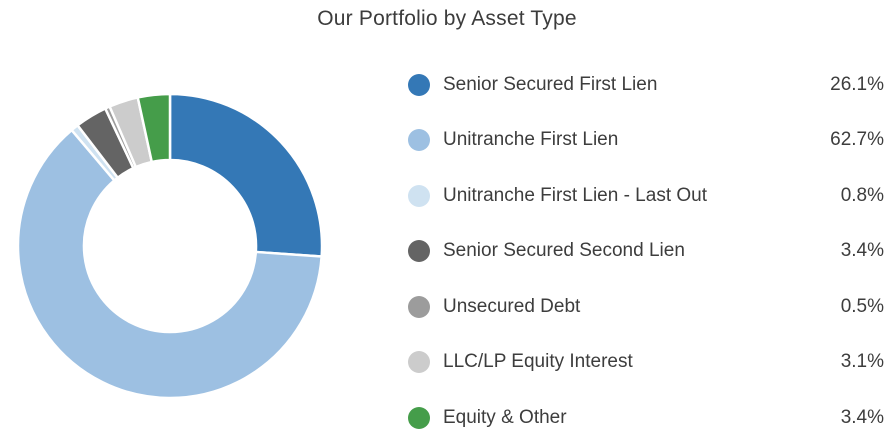 The image size is (894, 447). I want to click on legend-label: Unitranche First Lien - Last Out, so click(575, 195).